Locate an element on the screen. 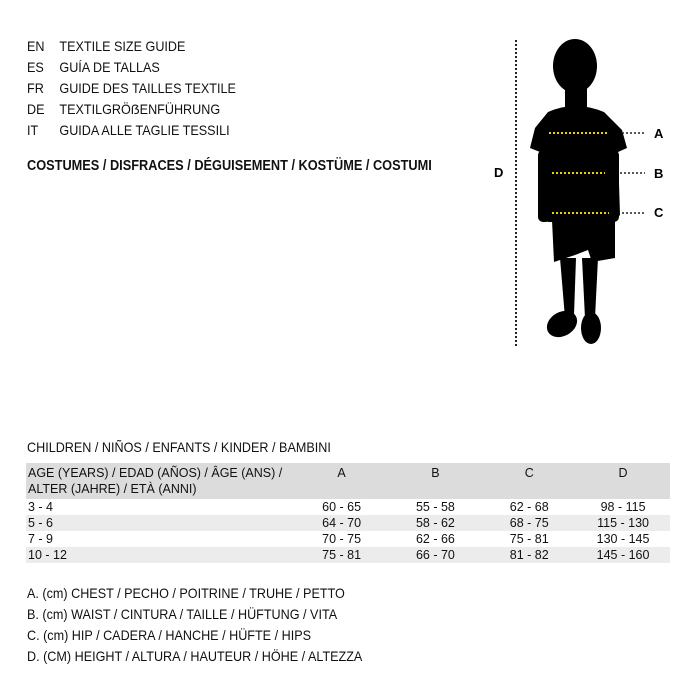 The image size is (700, 700). title-de: DE TEXTILGRÖẞENFÜHRUNG is located at coordinates (123, 109).